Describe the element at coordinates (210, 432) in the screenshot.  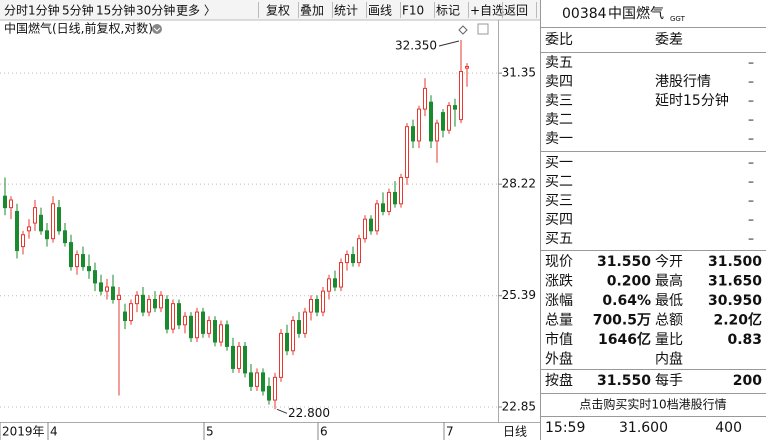
I see `x-tick-label: 5` at that location.